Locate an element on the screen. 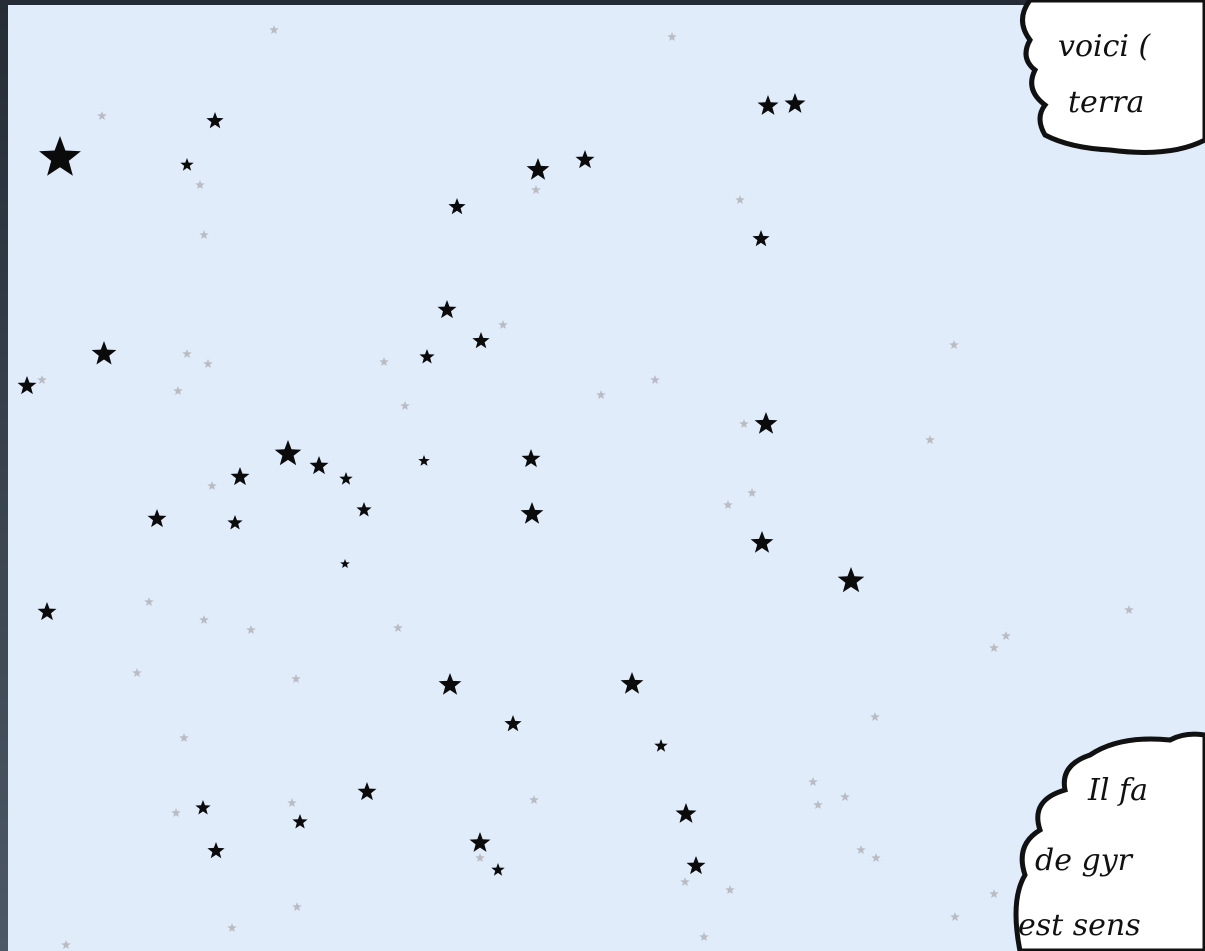 This screenshot has height=951, width=1205. bubble-text: Il fa is located at coordinates (1117, 790).